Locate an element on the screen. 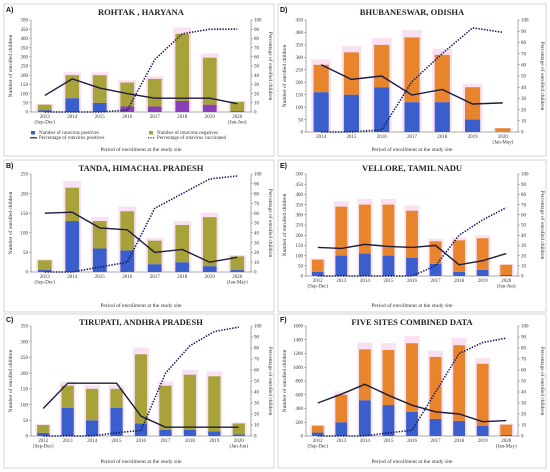  legend-swatch-positives is located at coordinates (33, 133).